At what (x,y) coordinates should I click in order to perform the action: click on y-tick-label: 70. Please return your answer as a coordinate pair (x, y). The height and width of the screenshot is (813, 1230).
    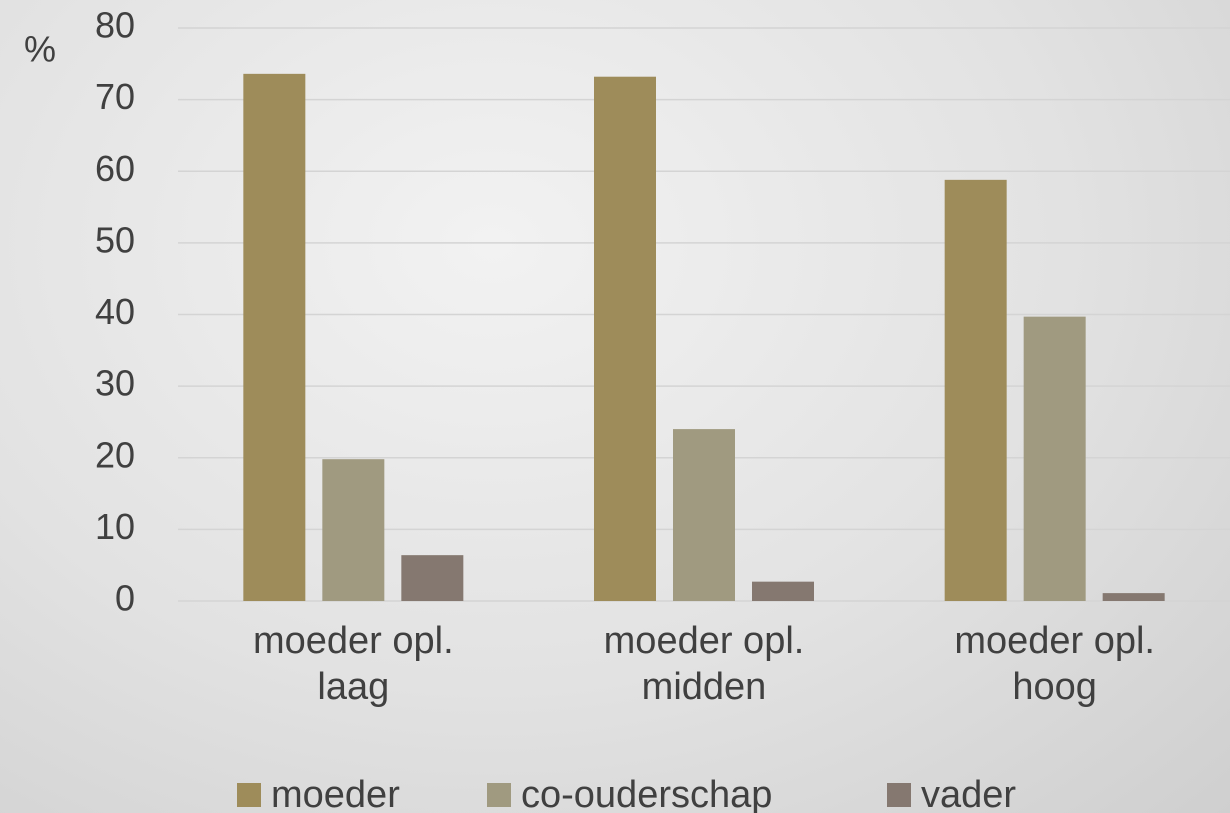
    Looking at the image, I should click on (115, 96).